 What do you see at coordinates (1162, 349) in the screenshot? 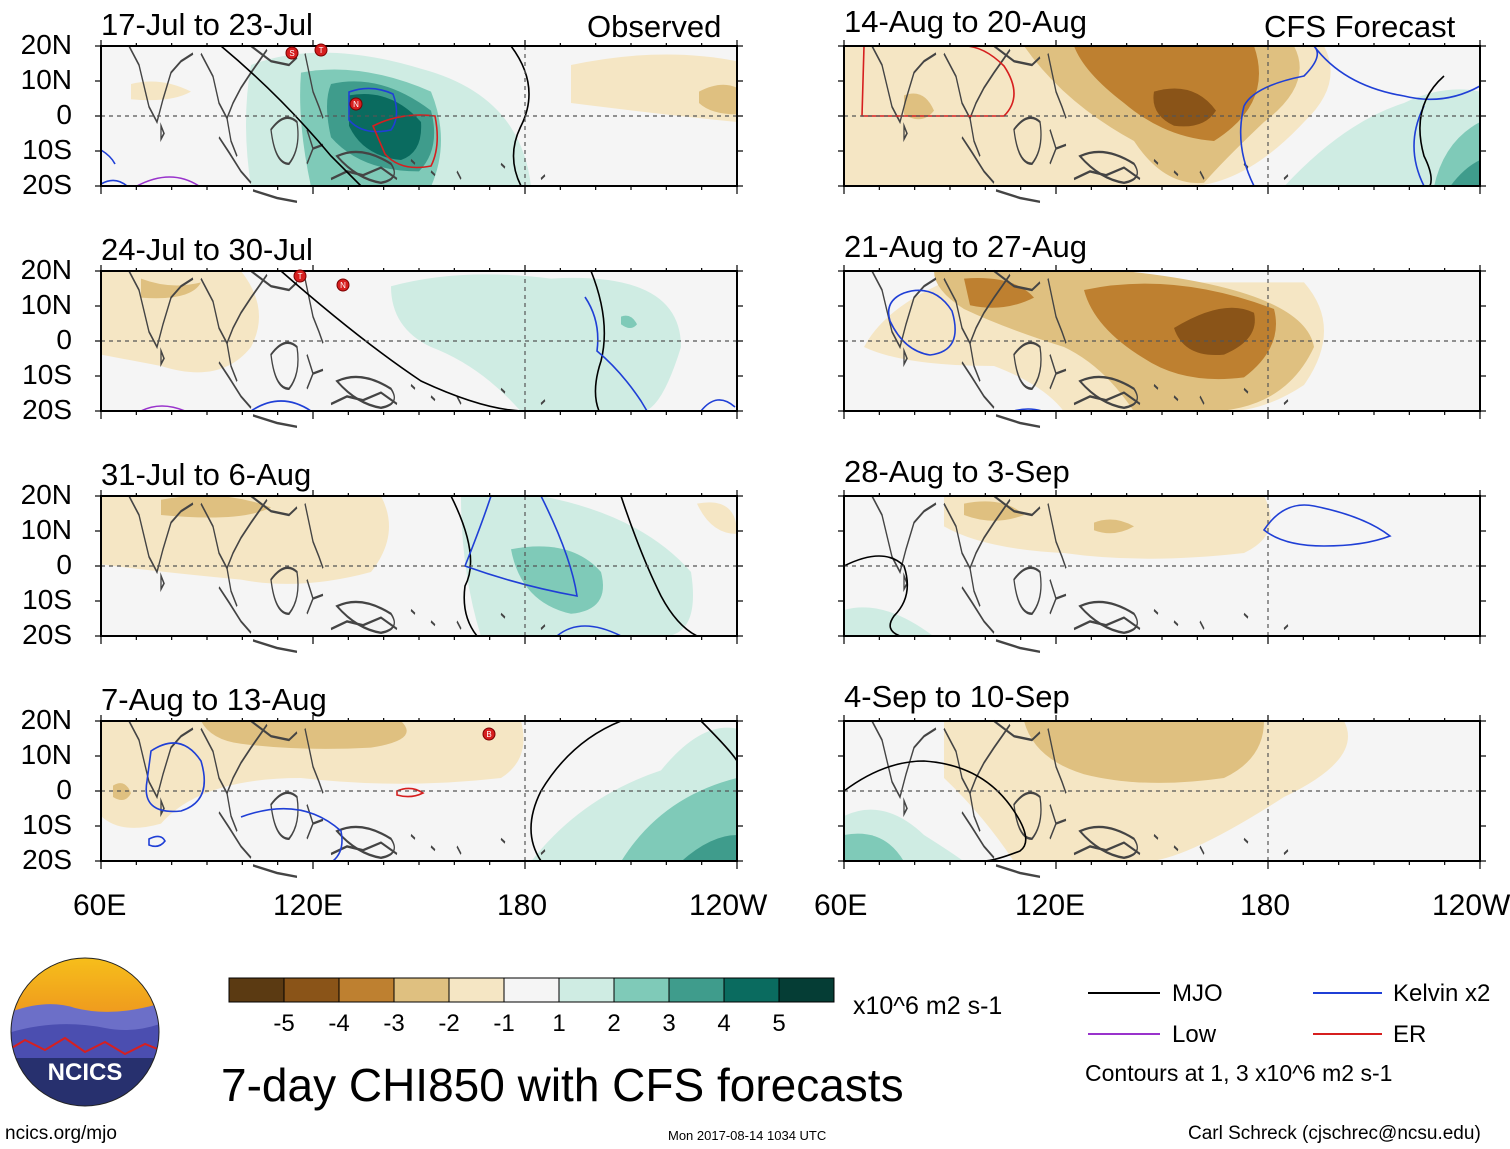
I see `panel-6-map` at bounding box center [1162, 349].